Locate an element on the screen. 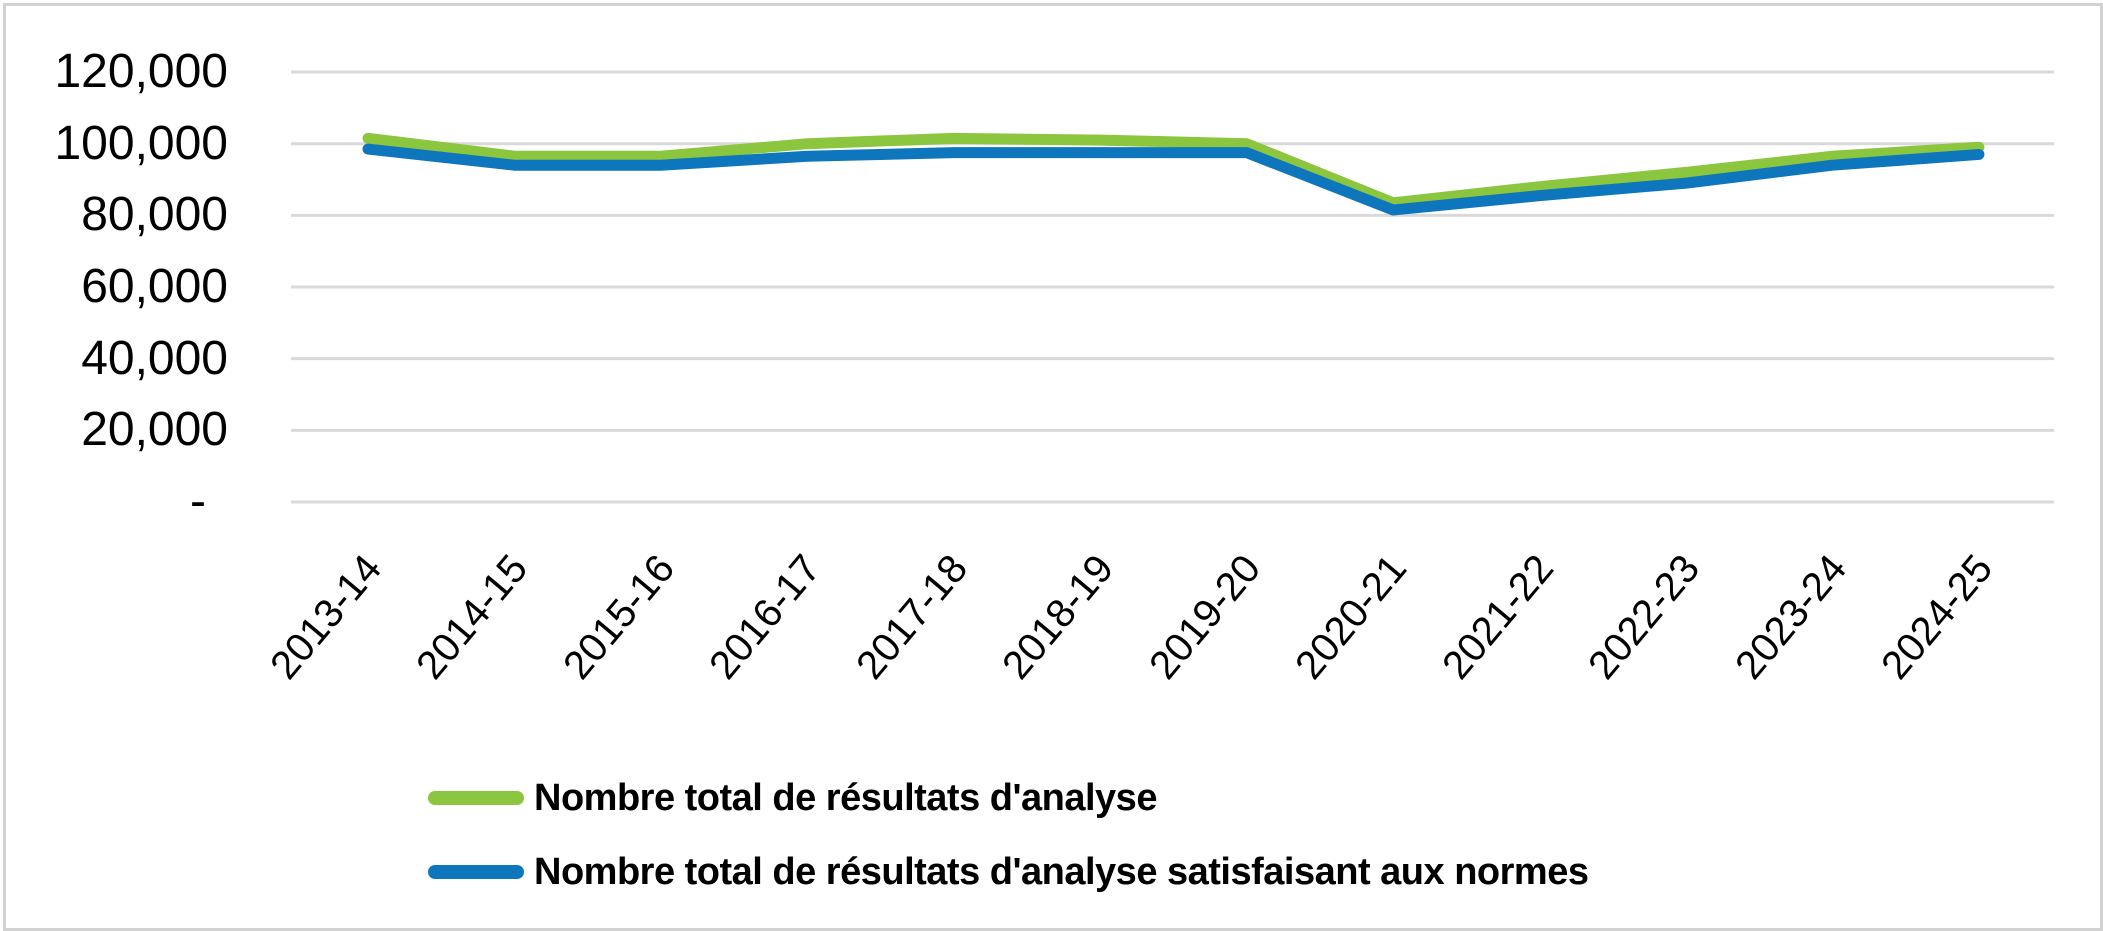  y-tick-label: 100,000 is located at coordinates (141, 143).